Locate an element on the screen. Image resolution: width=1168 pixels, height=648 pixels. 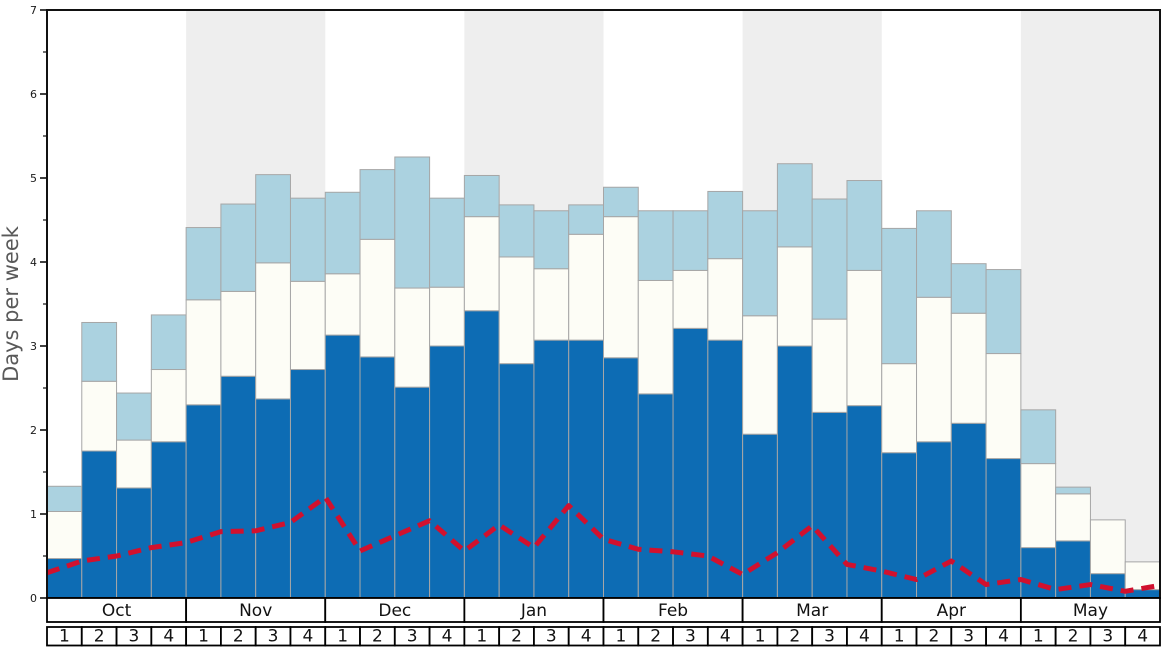
y-tick-label: 7 is located at coordinates (33, 10).